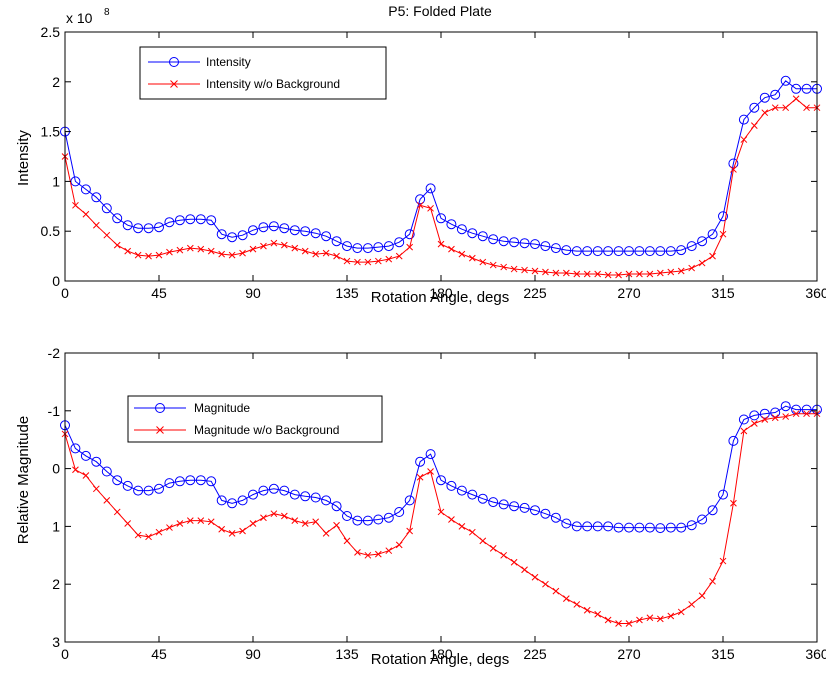 The image size is (826, 675). Describe the element at coordinates (440, 11) in the screenshot. I see `chart-title: P5: Folded Plate` at that location.